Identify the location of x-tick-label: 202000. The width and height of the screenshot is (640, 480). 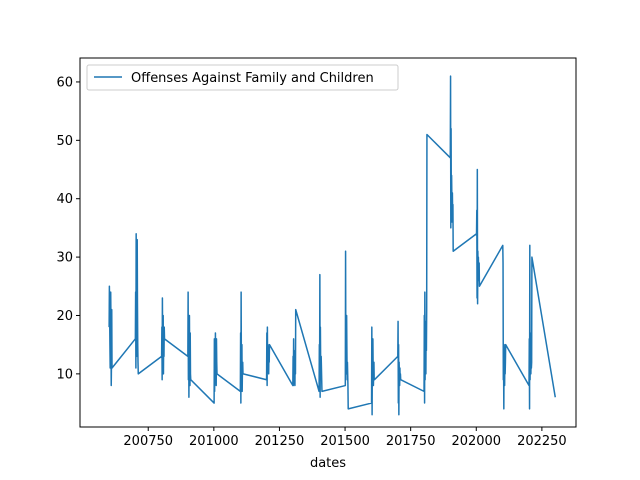
(476, 441).